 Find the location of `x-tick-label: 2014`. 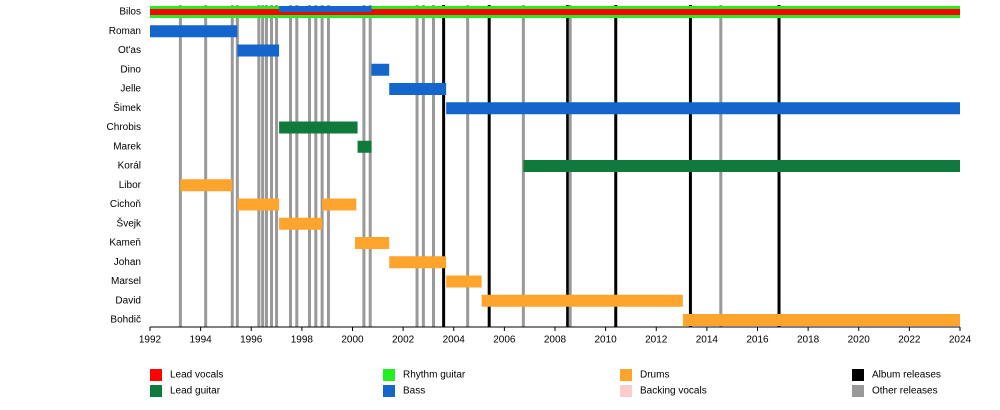

x-tick-label: 2014 is located at coordinates (707, 340).